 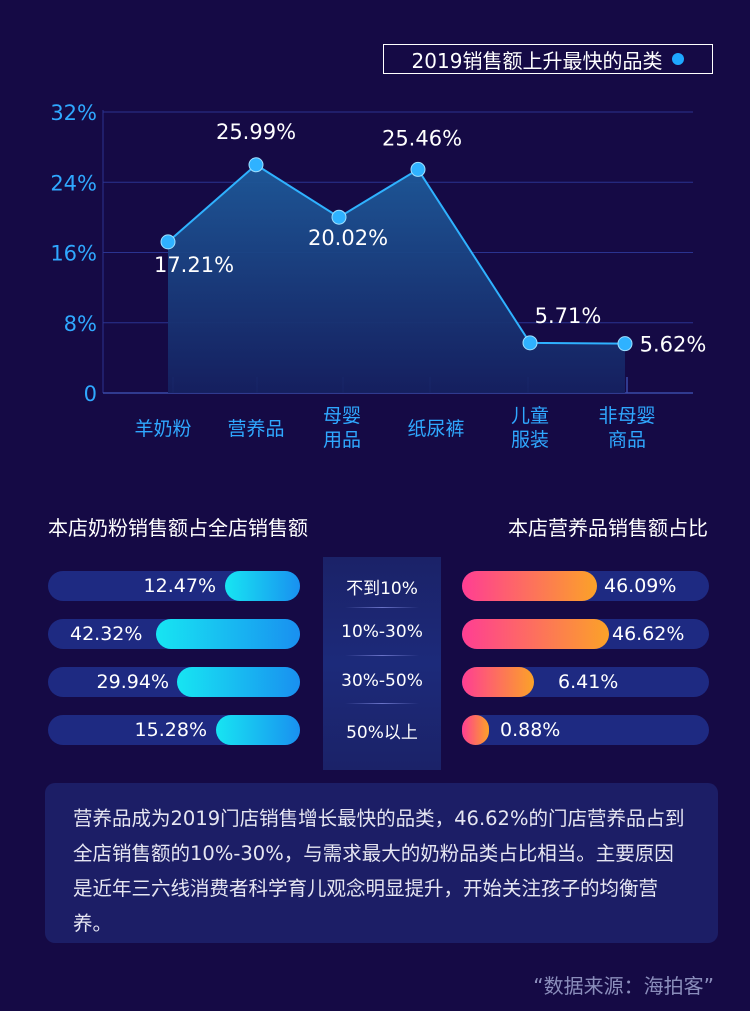 I want to click on chart-legend: 2019销售额上升最快的品类, so click(x=548, y=59).